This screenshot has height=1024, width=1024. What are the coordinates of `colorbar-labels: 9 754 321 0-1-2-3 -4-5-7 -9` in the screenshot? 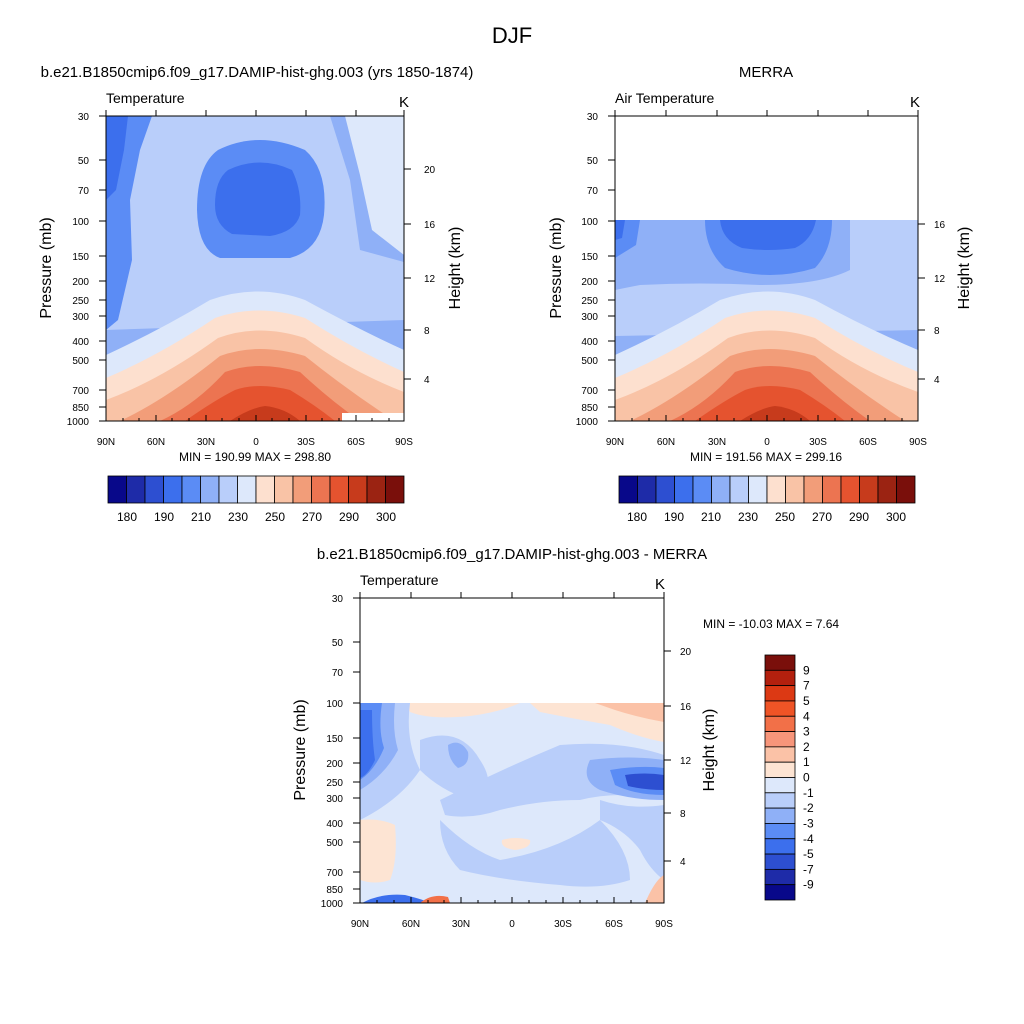 It's located at (808, 777).